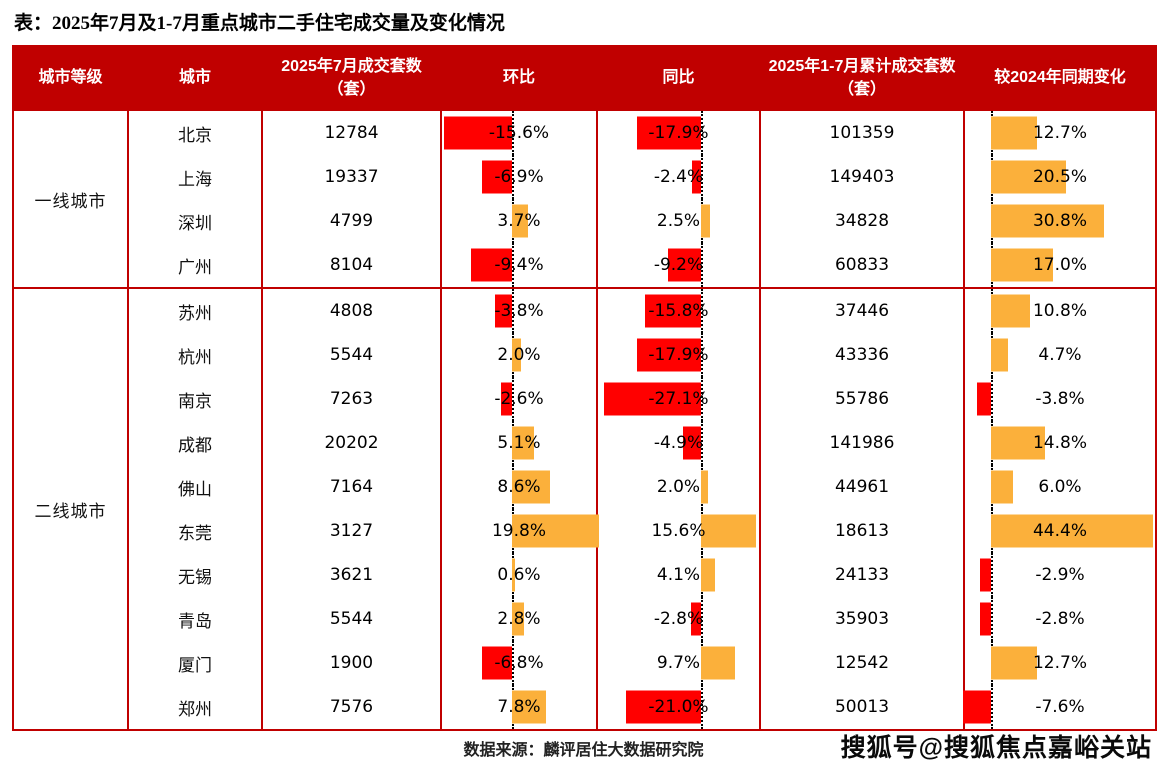 Image resolution: width=1162 pixels, height=763 pixels. What do you see at coordinates (519, 133) in the screenshot?
I see `mom-value-label: -15.6%` at bounding box center [519, 133].